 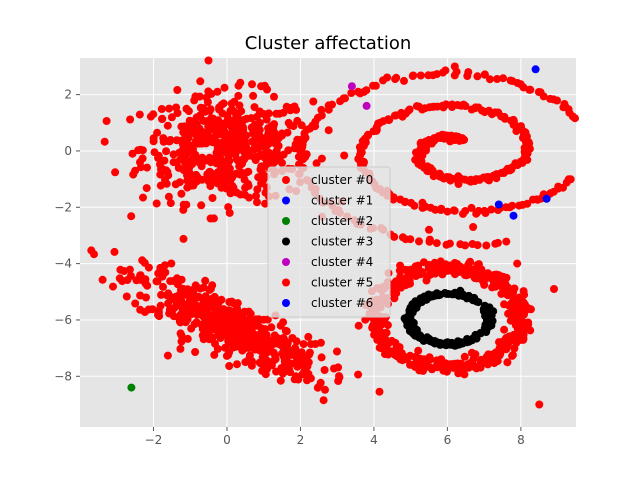 What do you see at coordinates (342, 303) in the screenshot?
I see `legend-label: cluster #6` at bounding box center [342, 303].